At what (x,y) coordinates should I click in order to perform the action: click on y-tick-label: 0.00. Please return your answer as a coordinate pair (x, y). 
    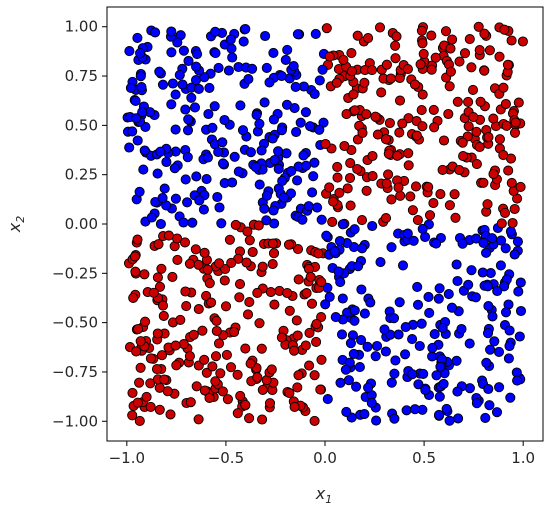
    Looking at the image, I should click on (81, 224).